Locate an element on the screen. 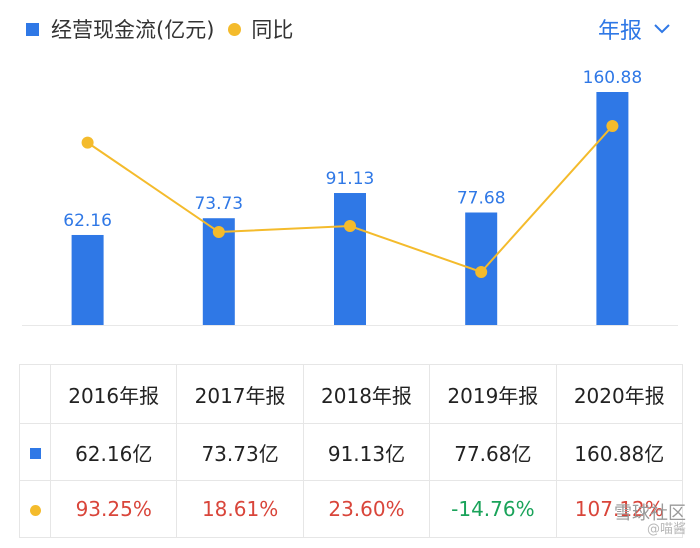 Image resolution: width=700 pixels, height=548 pixels. table-cell: 62.16亿 is located at coordinates (113, 452).